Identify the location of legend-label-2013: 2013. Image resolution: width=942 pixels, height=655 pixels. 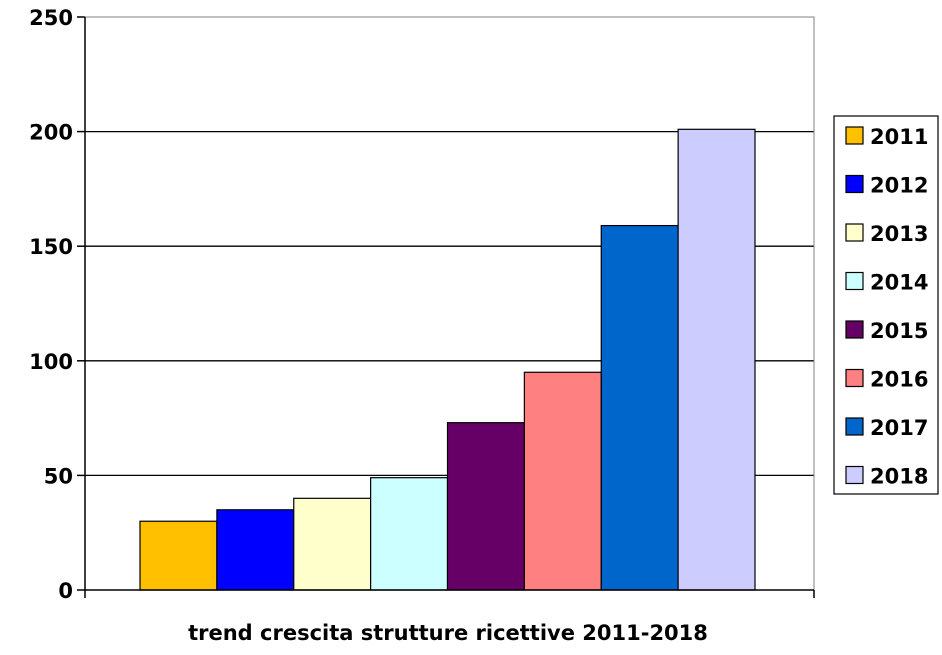
(899, 234).